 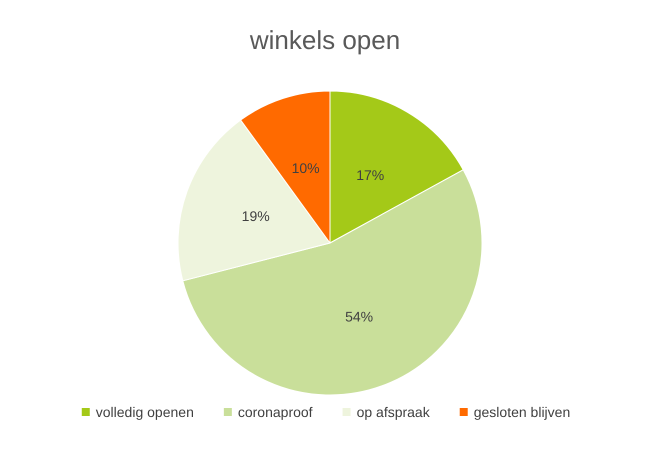 I want to click on legend-label: volledig openen, so click(x=145, y=412).